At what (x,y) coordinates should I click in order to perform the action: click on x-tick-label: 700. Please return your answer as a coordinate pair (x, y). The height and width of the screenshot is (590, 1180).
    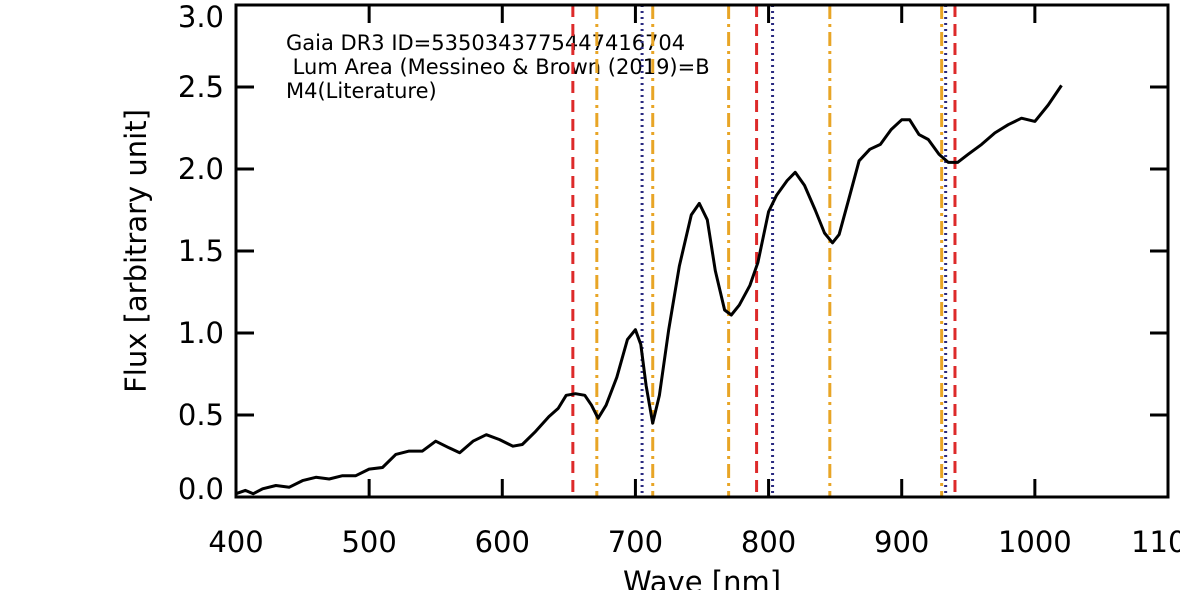
    Looking at the image, I should click on (635, 542).